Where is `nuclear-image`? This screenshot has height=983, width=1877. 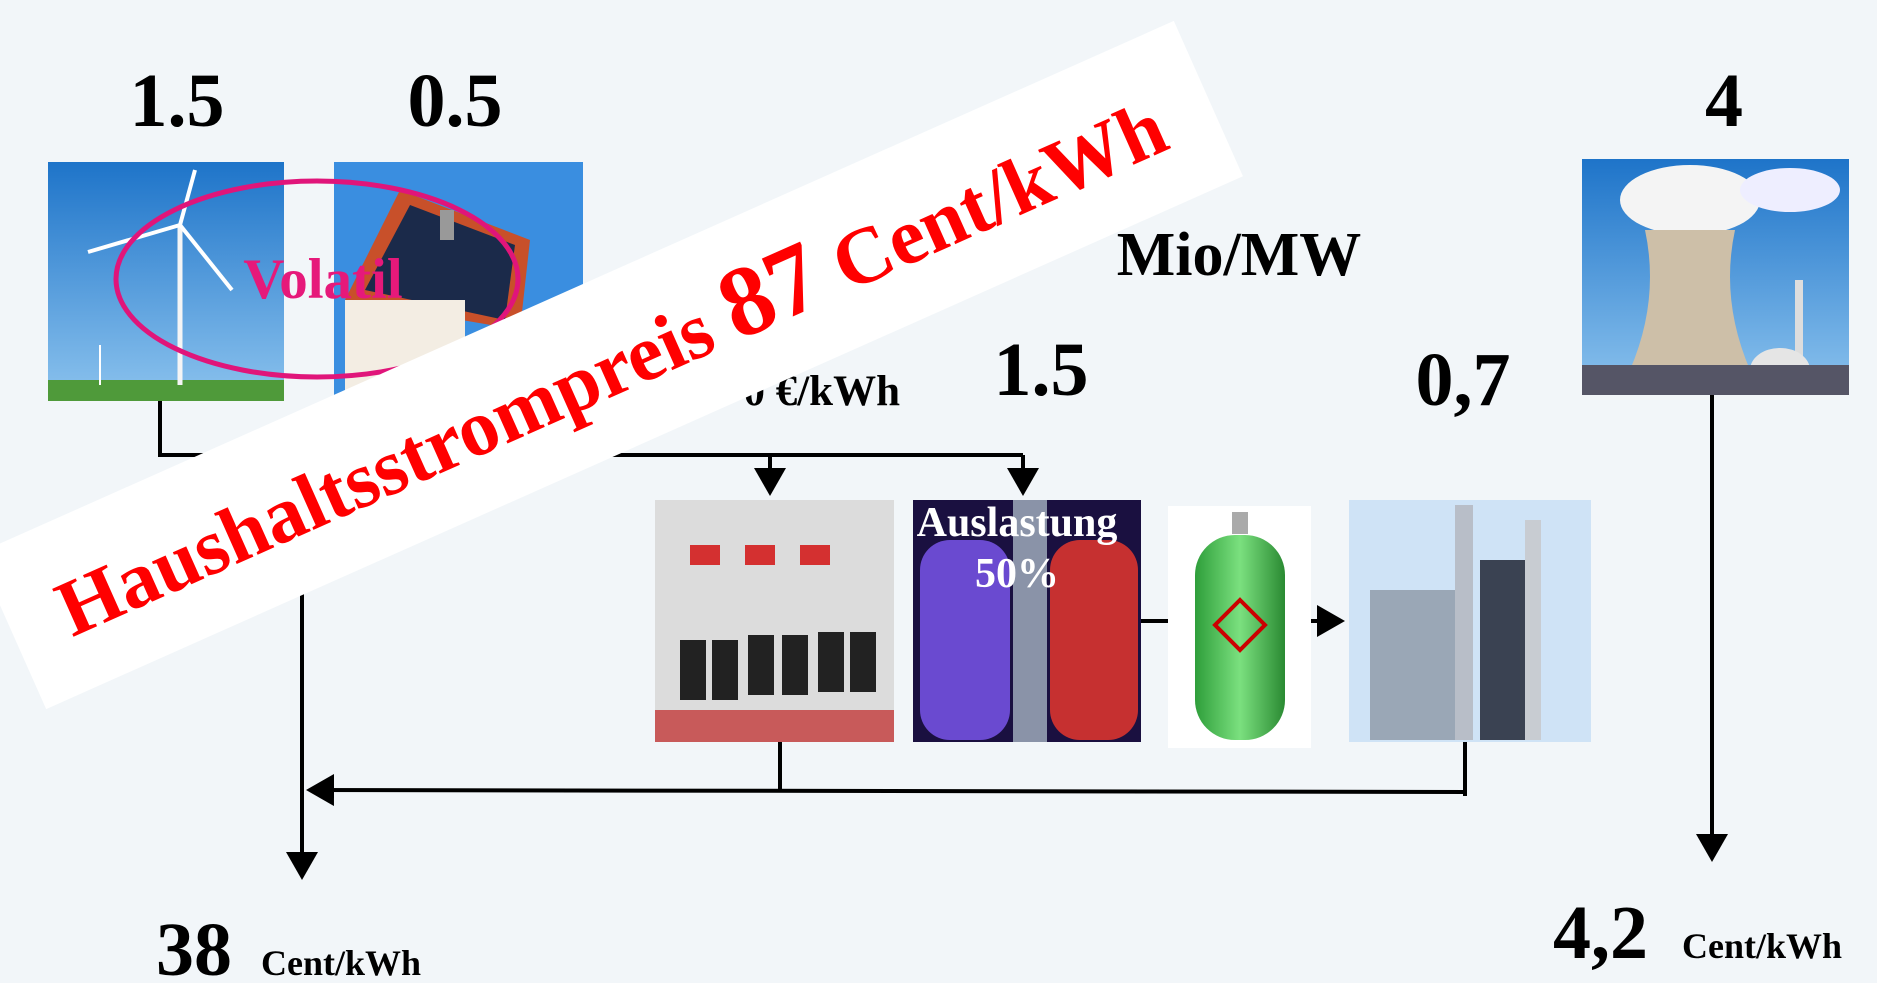 nuclear-image is located at coordinates (1715, 277).